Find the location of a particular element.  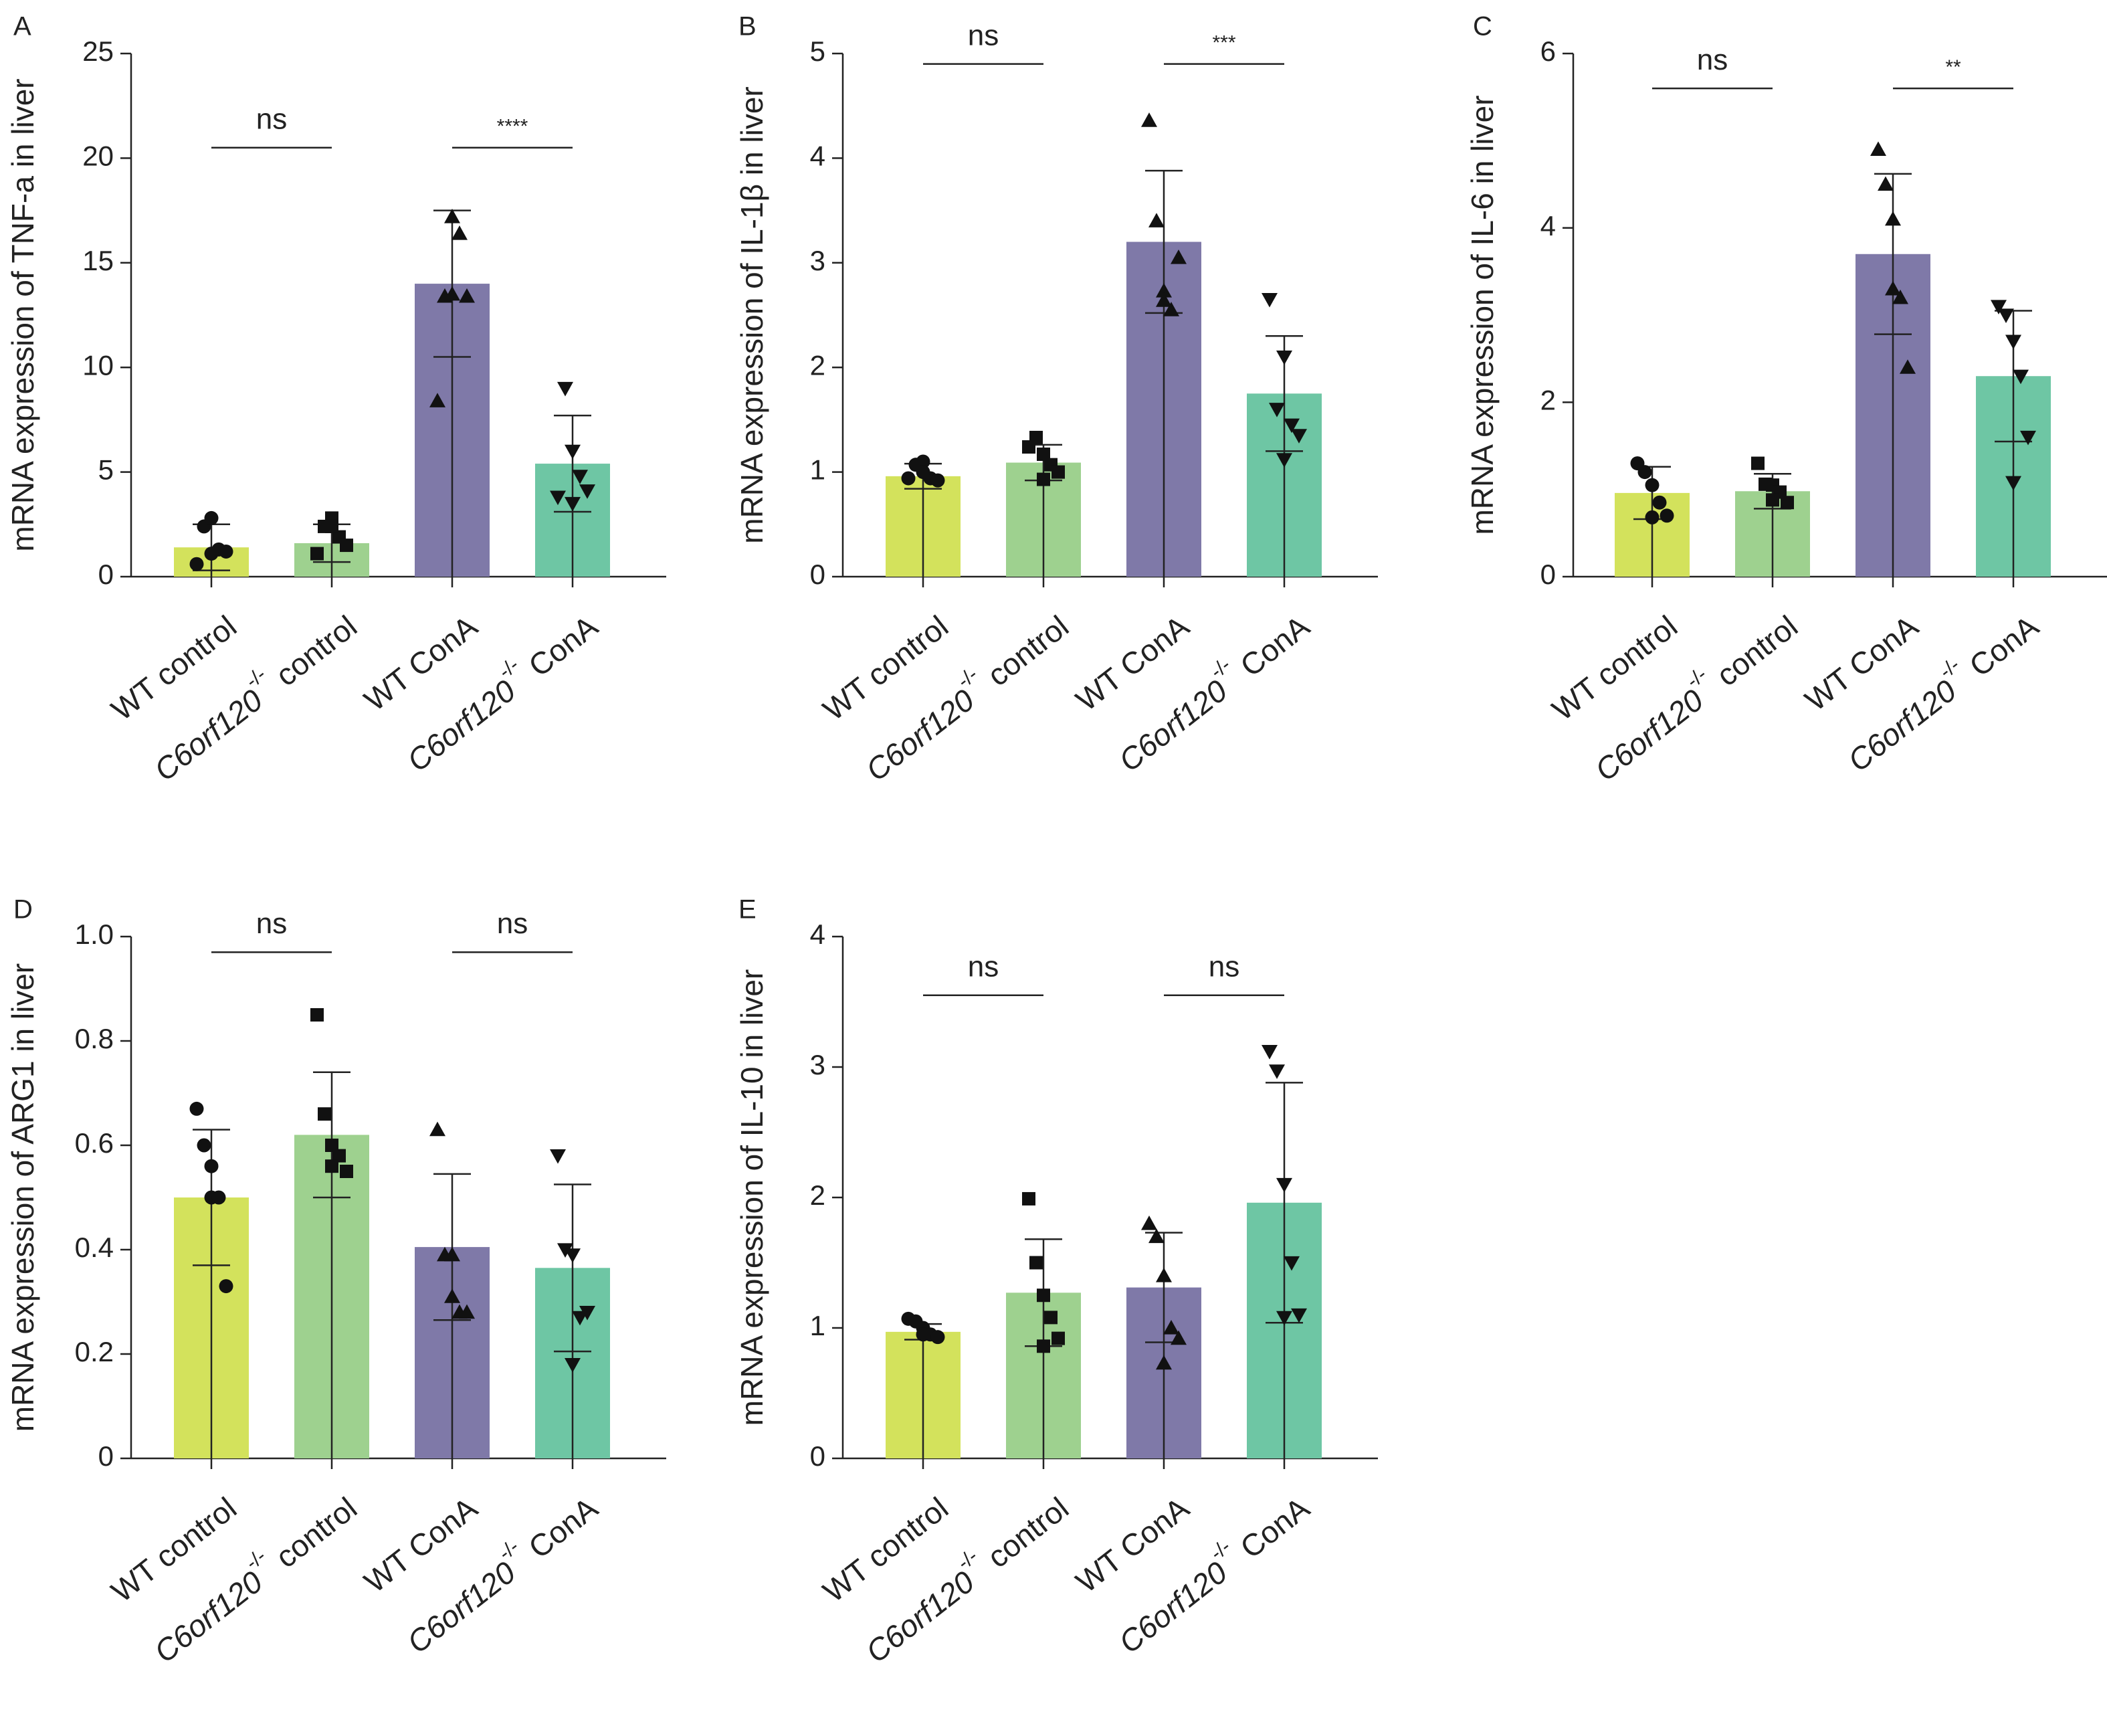

y-tick-label: 1 is located at coordinates (817, 1325).